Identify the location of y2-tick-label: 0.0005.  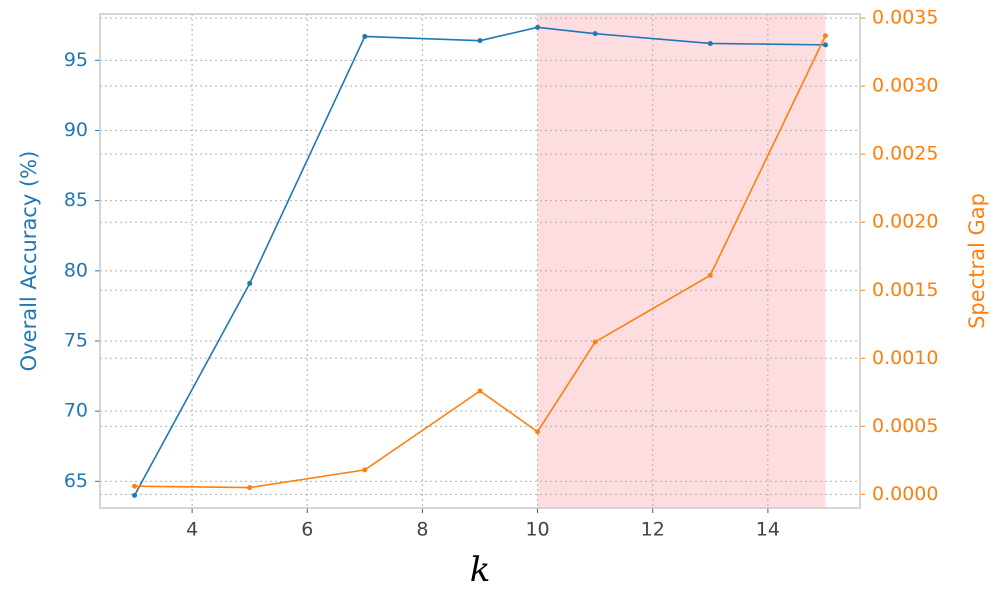
(905, 426).